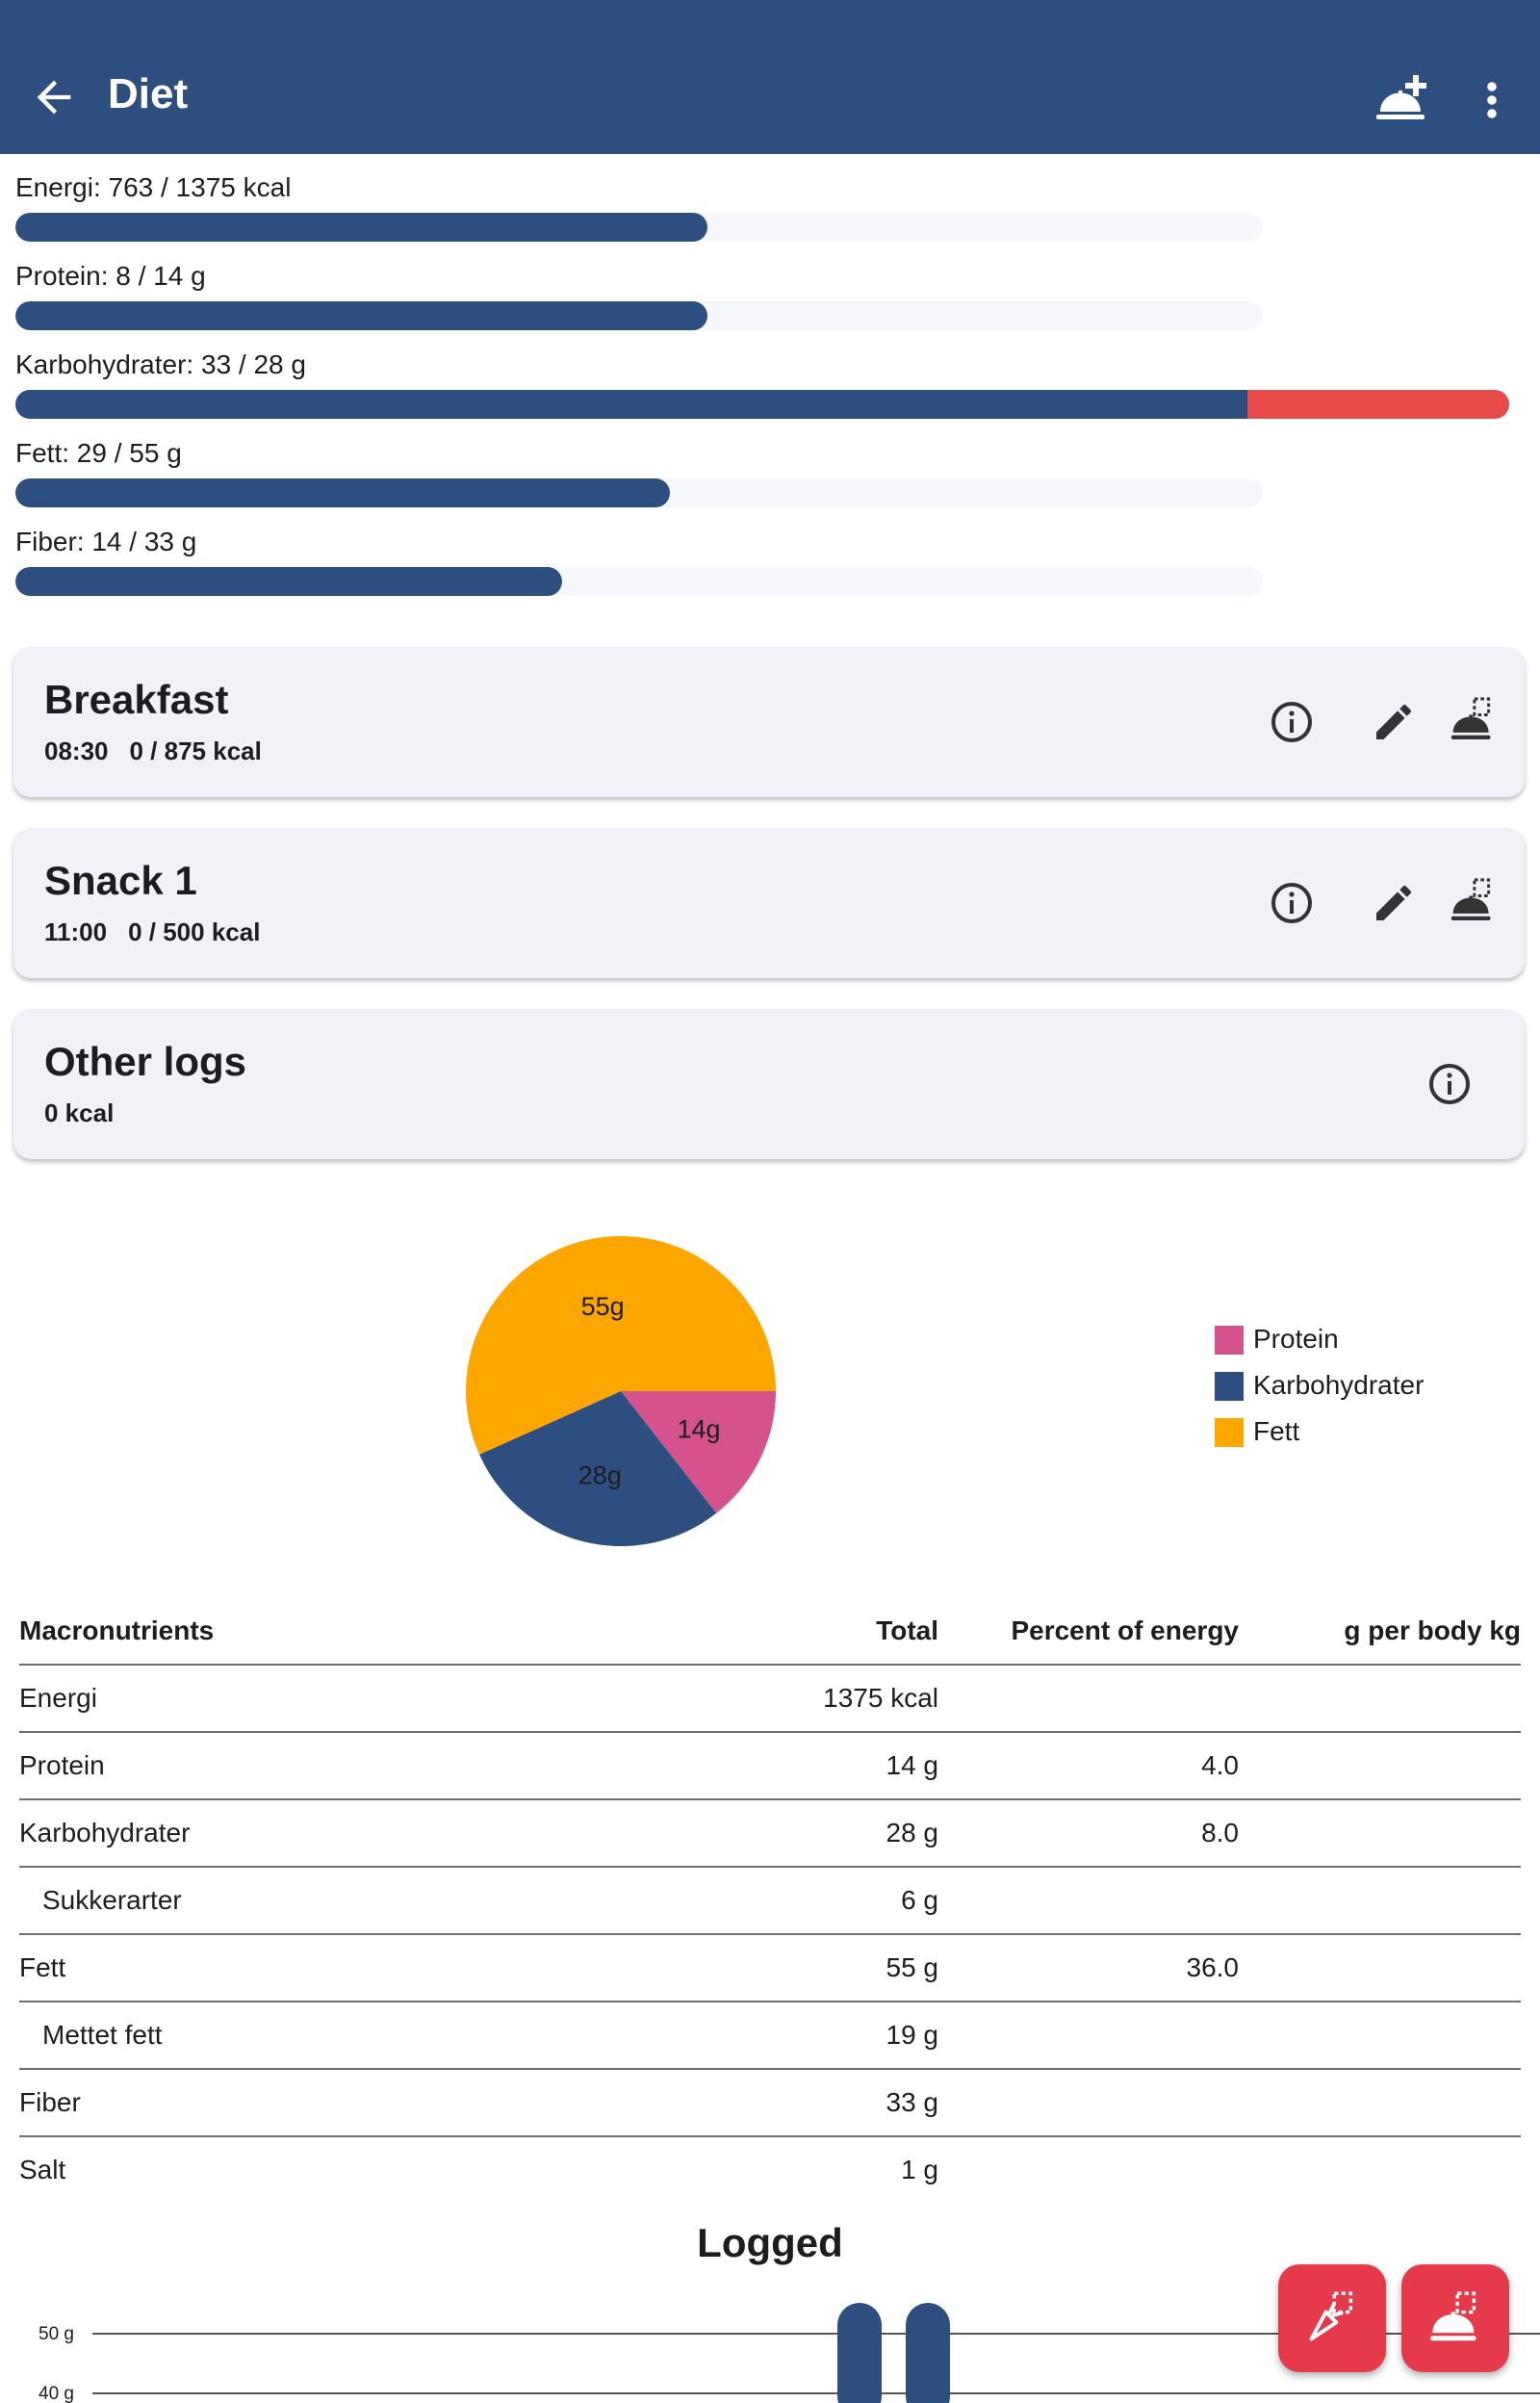 The image size is (1540, 2403). I want to click on row-name: Fett, so click(42, 1967).